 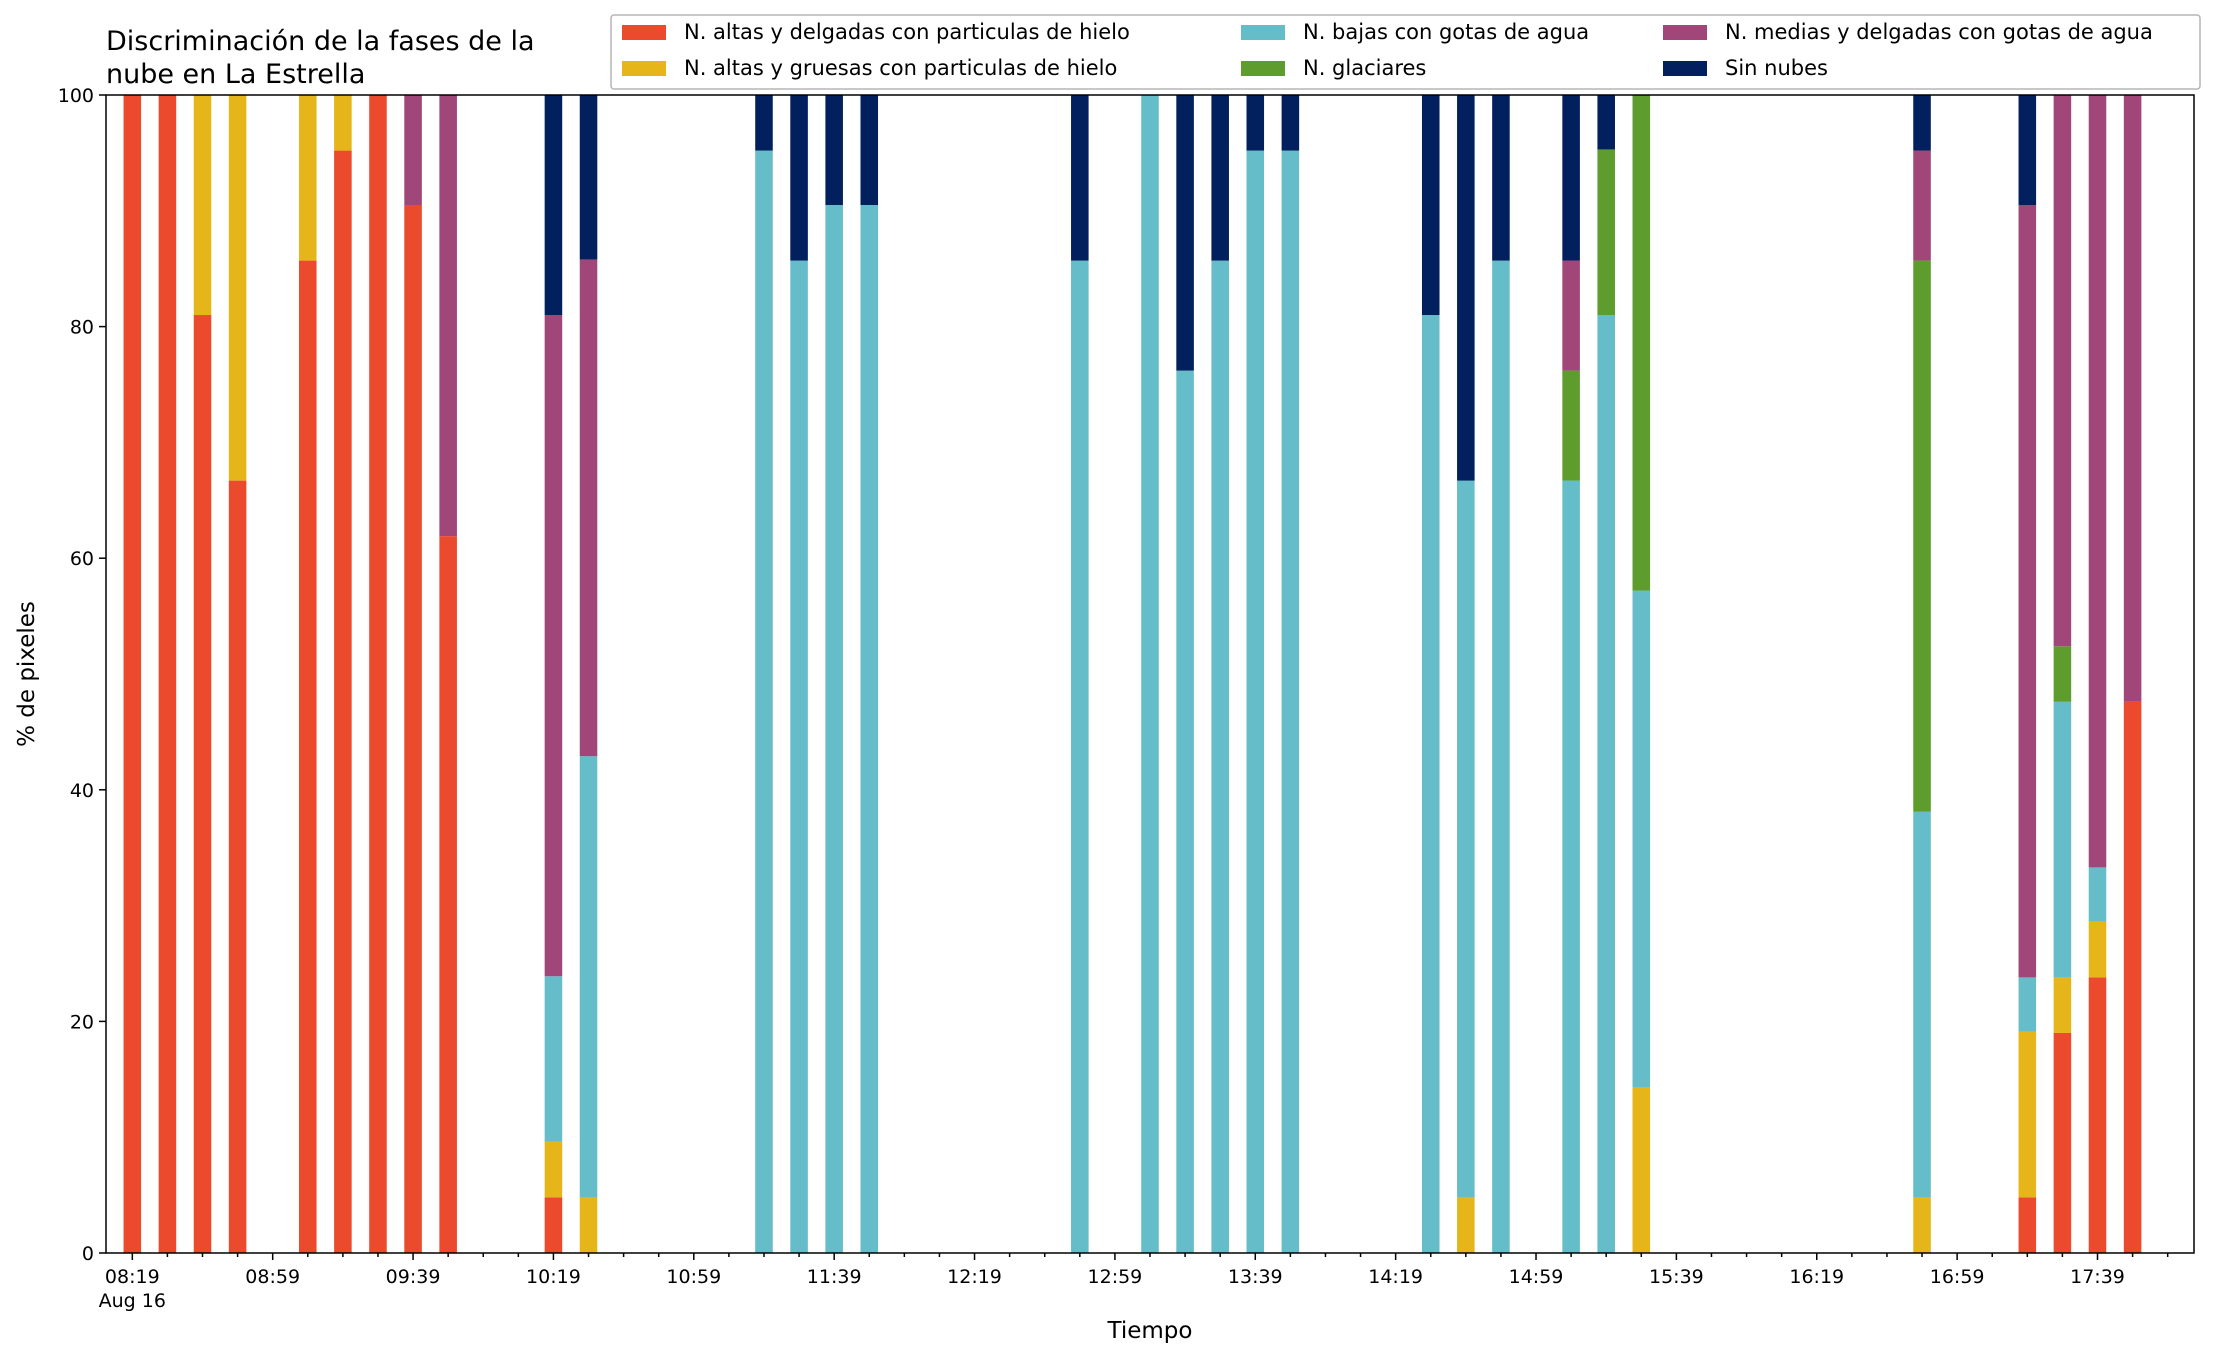 I want to click on bar-segment-1149-s2, so click(x=869, y=729).